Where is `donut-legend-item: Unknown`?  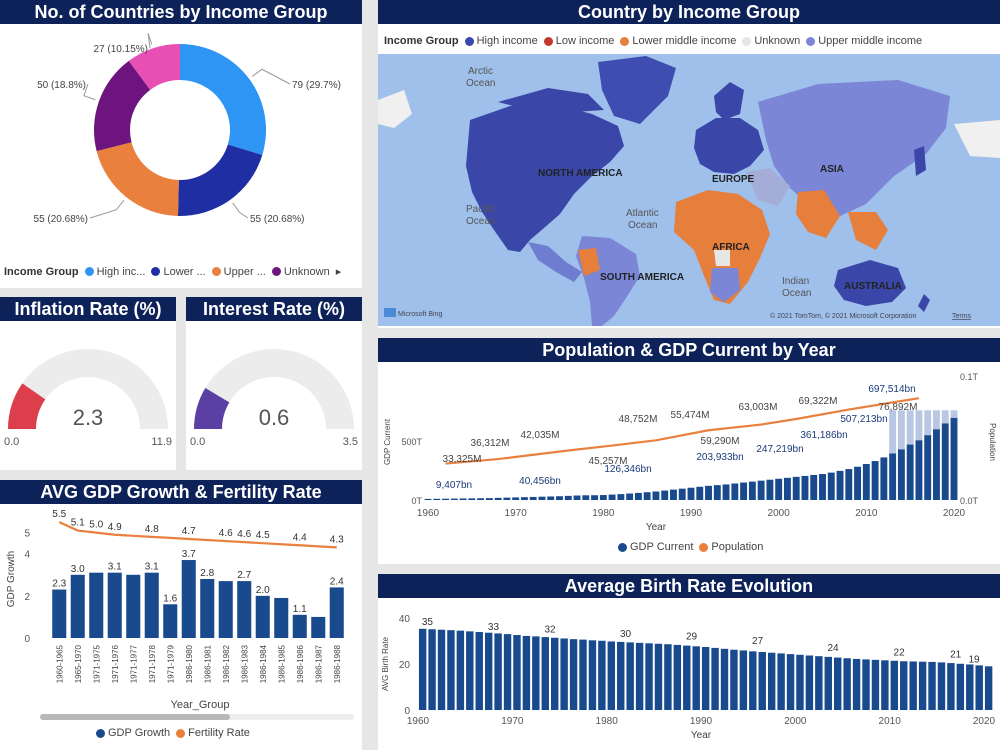 donut-legend-item: Unknown is located at coordinates (300, 272).